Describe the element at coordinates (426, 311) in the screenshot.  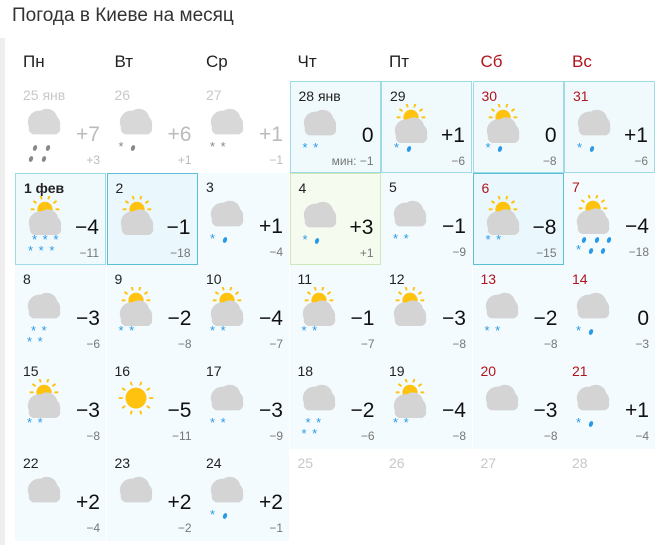
I see `day-cell: 12 −3 −8` at that location.